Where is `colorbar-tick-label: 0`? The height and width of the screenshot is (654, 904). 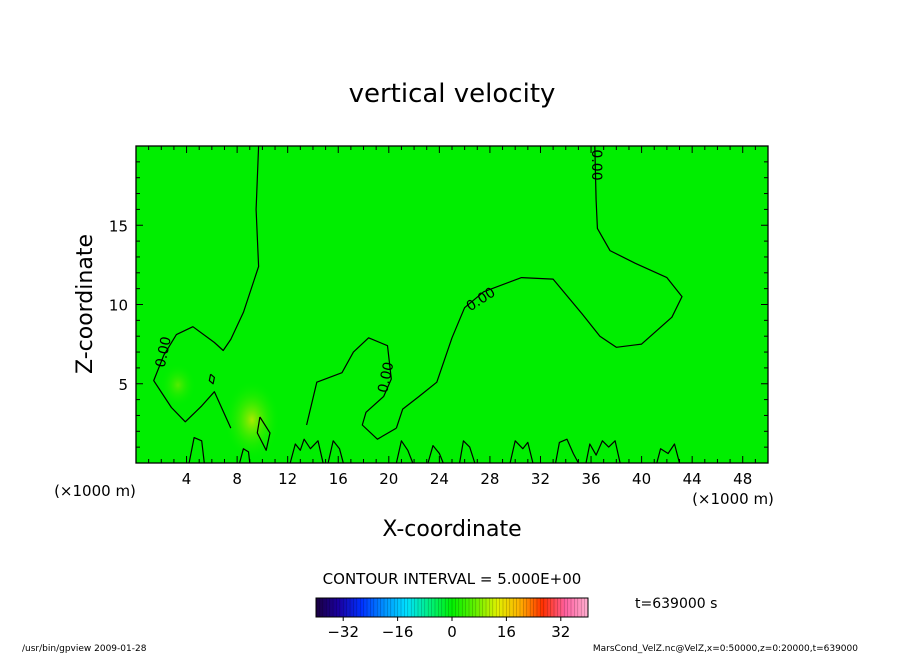 colorbar-tick-label: 0 is located at coordinates (452, 632).